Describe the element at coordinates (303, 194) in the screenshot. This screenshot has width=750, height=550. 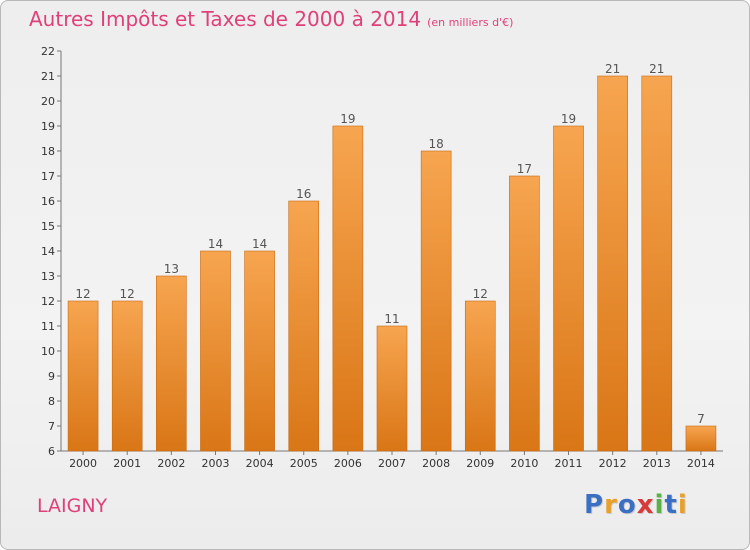
I see `bar-value-label: 16` at that location.